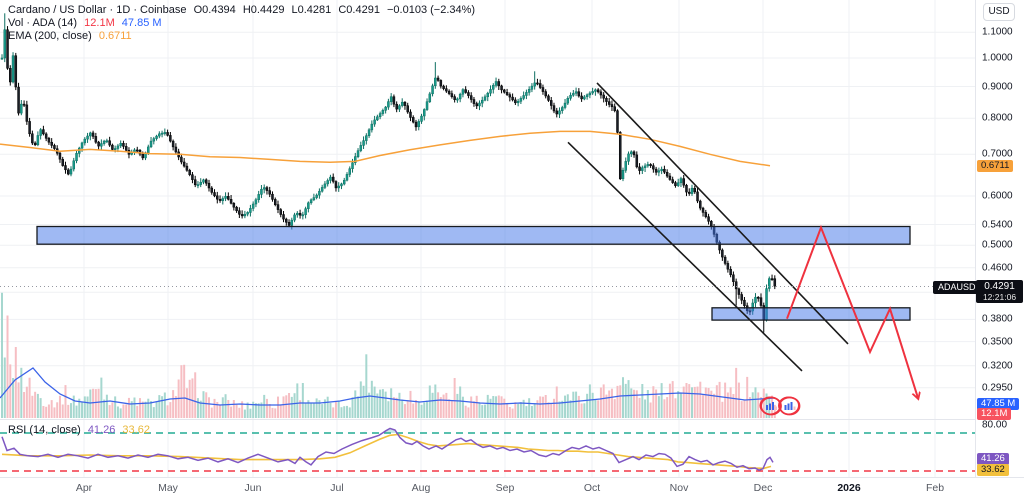 Image resolution: width=1024 pixels, height=498 pixels. I want to click on volume-ma-line, so click(388, 386).